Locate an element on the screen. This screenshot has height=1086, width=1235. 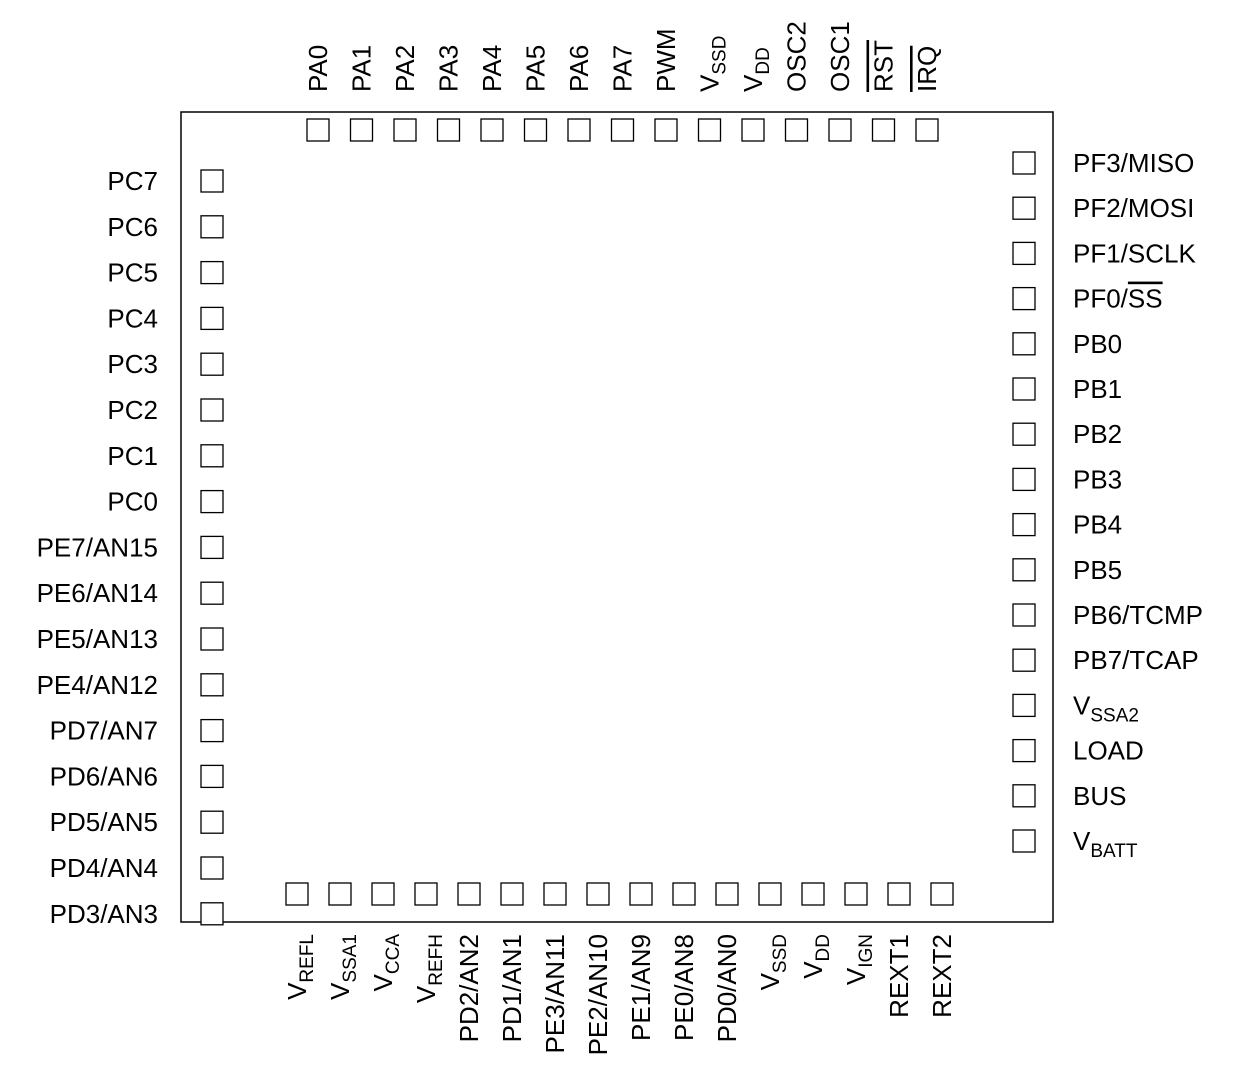
pin-label-pc5: PC5 is located at coordinates (132, 273).